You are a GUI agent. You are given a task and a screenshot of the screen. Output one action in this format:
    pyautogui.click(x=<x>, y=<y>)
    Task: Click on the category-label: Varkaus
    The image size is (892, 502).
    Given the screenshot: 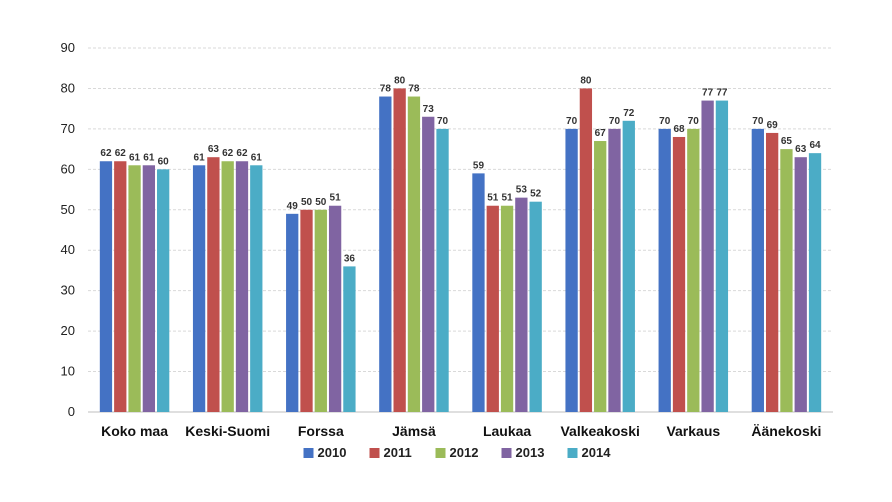 What is the action you would take?
    pyautogui.click(x=693, y=431)
    